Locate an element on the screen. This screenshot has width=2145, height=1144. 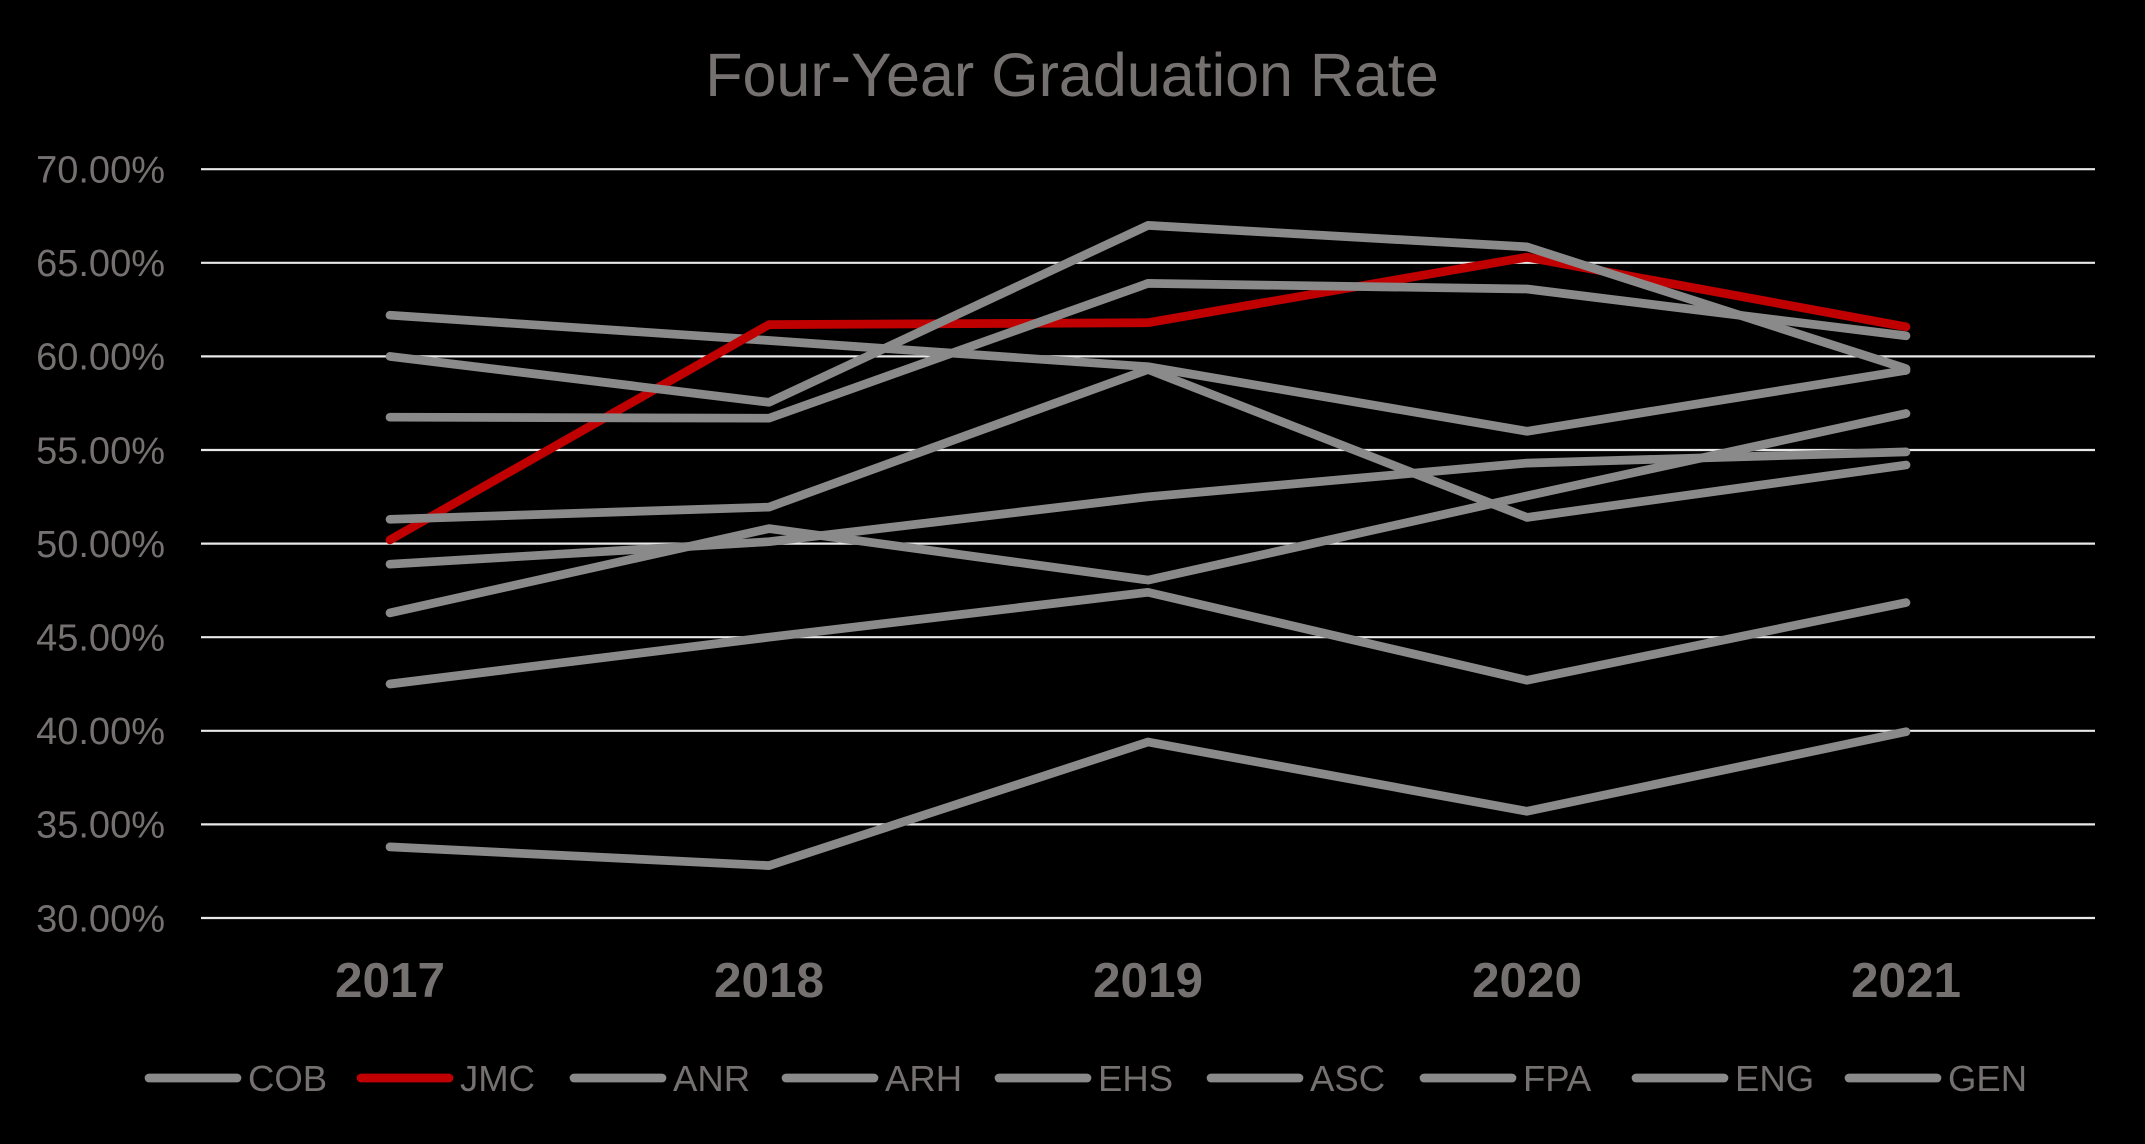
svg-text: GEN is located at coordinates (1987, 1078).